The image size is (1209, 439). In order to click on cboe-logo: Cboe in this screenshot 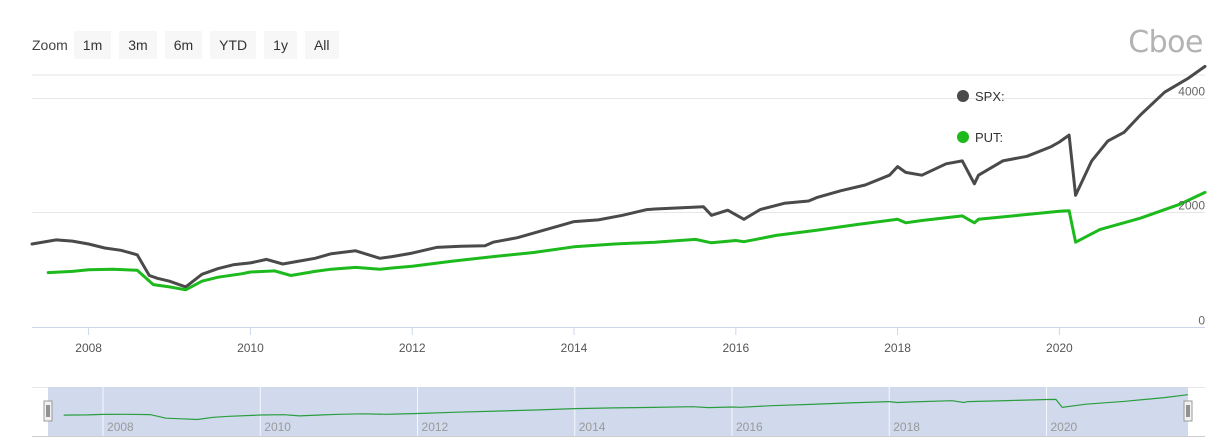, I will do `click(1165, 42)`.